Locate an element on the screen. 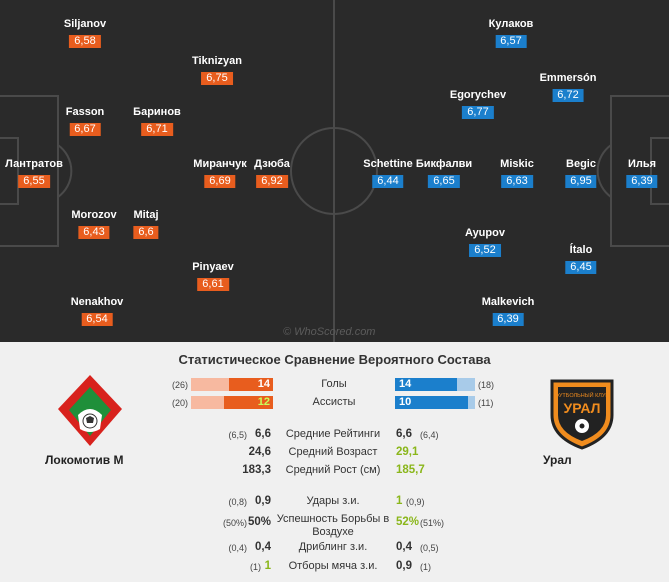 The image size is (669, 582). player-rating-badge: 6,54 is located at coordinates (97, 319).